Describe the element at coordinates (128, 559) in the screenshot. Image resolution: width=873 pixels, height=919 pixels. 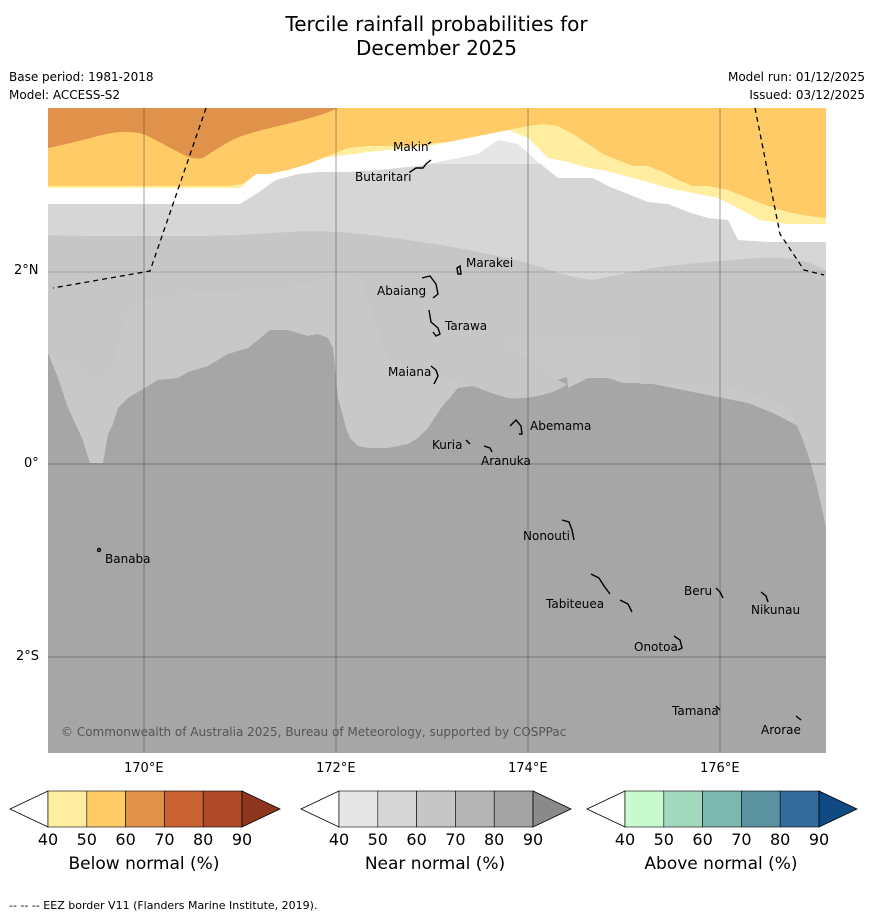
I see `label-banaba: Banaba` at that location.